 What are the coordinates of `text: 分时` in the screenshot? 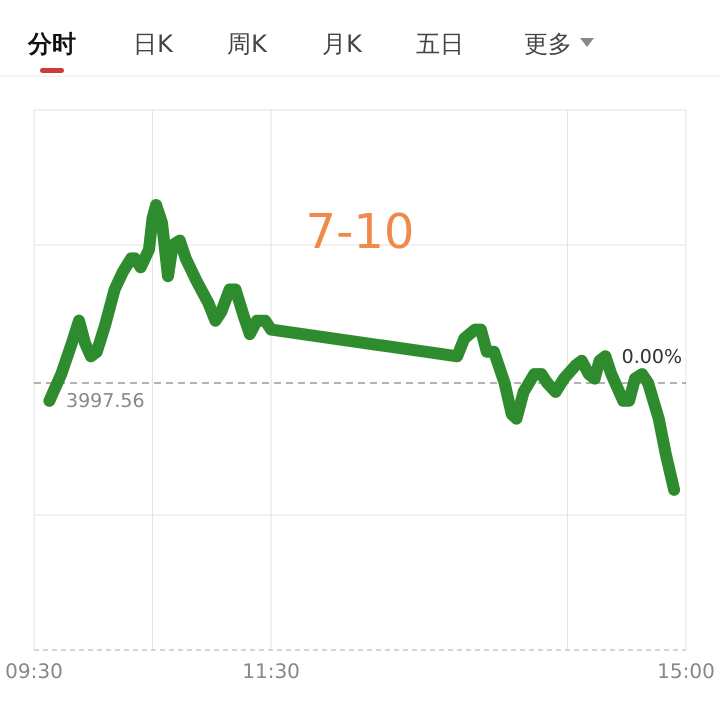 It's located at (51, 44).